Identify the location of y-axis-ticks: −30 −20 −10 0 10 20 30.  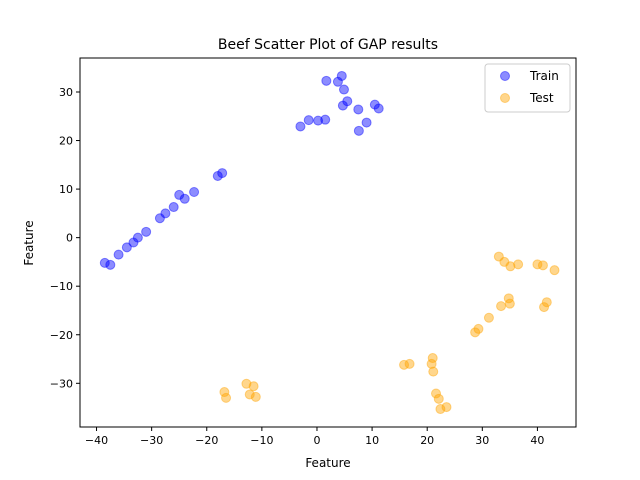
(65, 238).